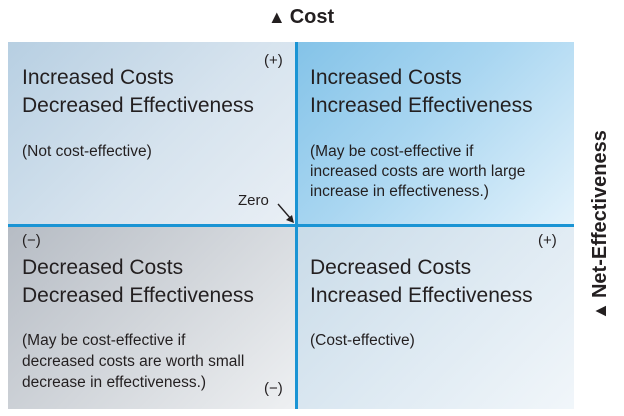 The height and width of the screenshot is (416, 624). I want to click on bottom-left-heading-line1: Decreased Costs, so click(103, 267).